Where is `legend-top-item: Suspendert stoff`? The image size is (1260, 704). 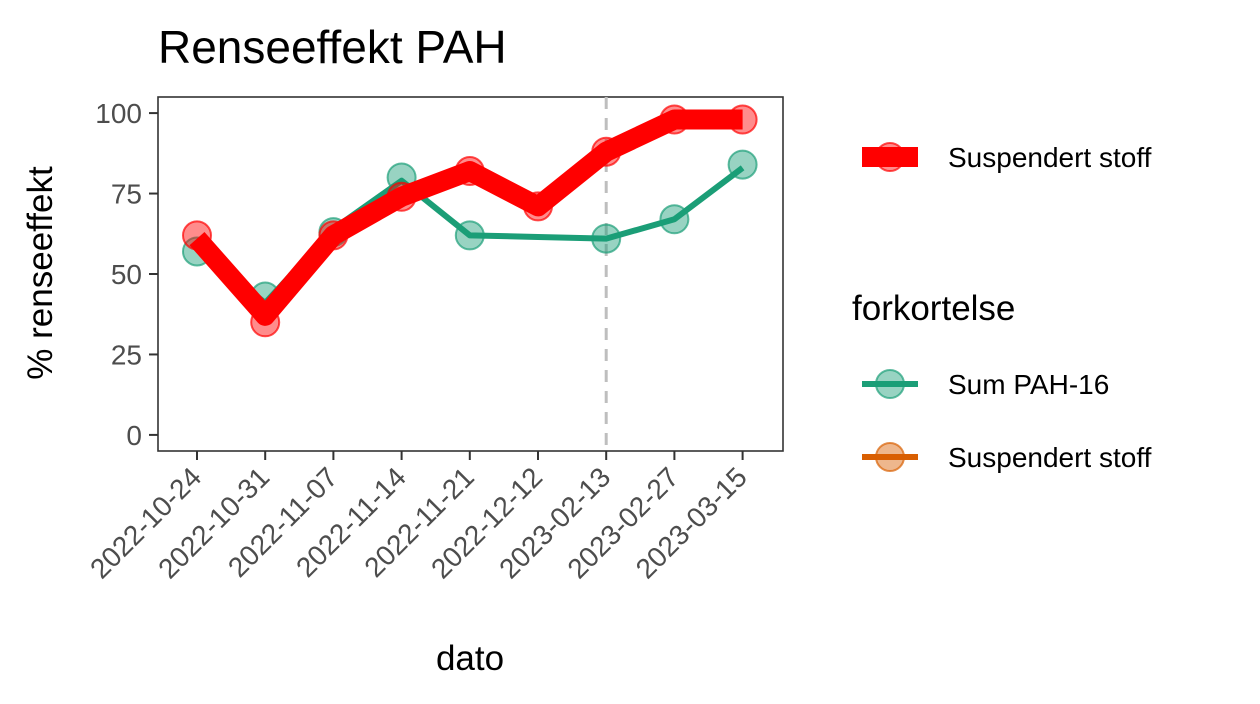 legend-top-item: Suspendert stoff is located at coordinates (1007, 157).